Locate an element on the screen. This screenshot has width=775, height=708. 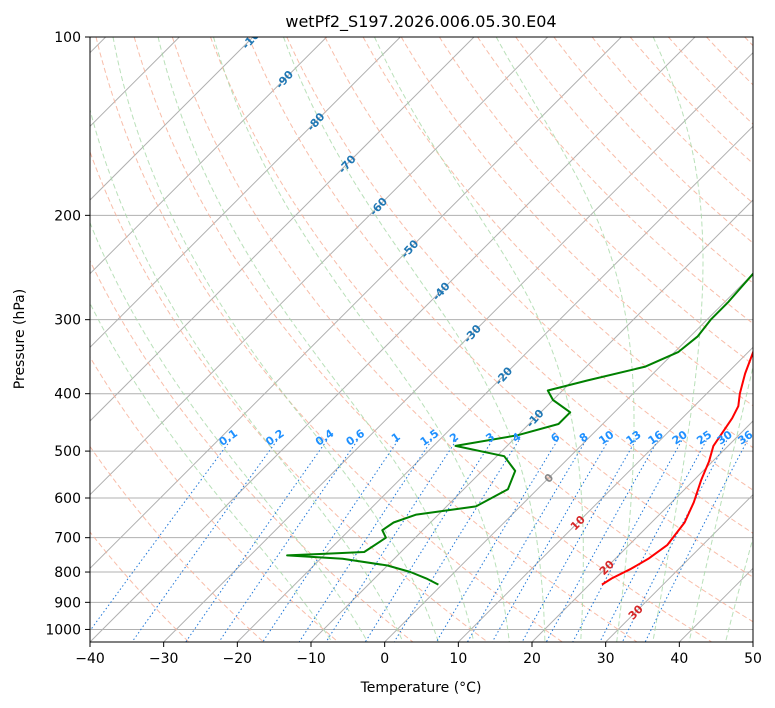
chart-title: wetPf2_S197.2026.006.05.30.E04 is located at coordinates (420, 22).